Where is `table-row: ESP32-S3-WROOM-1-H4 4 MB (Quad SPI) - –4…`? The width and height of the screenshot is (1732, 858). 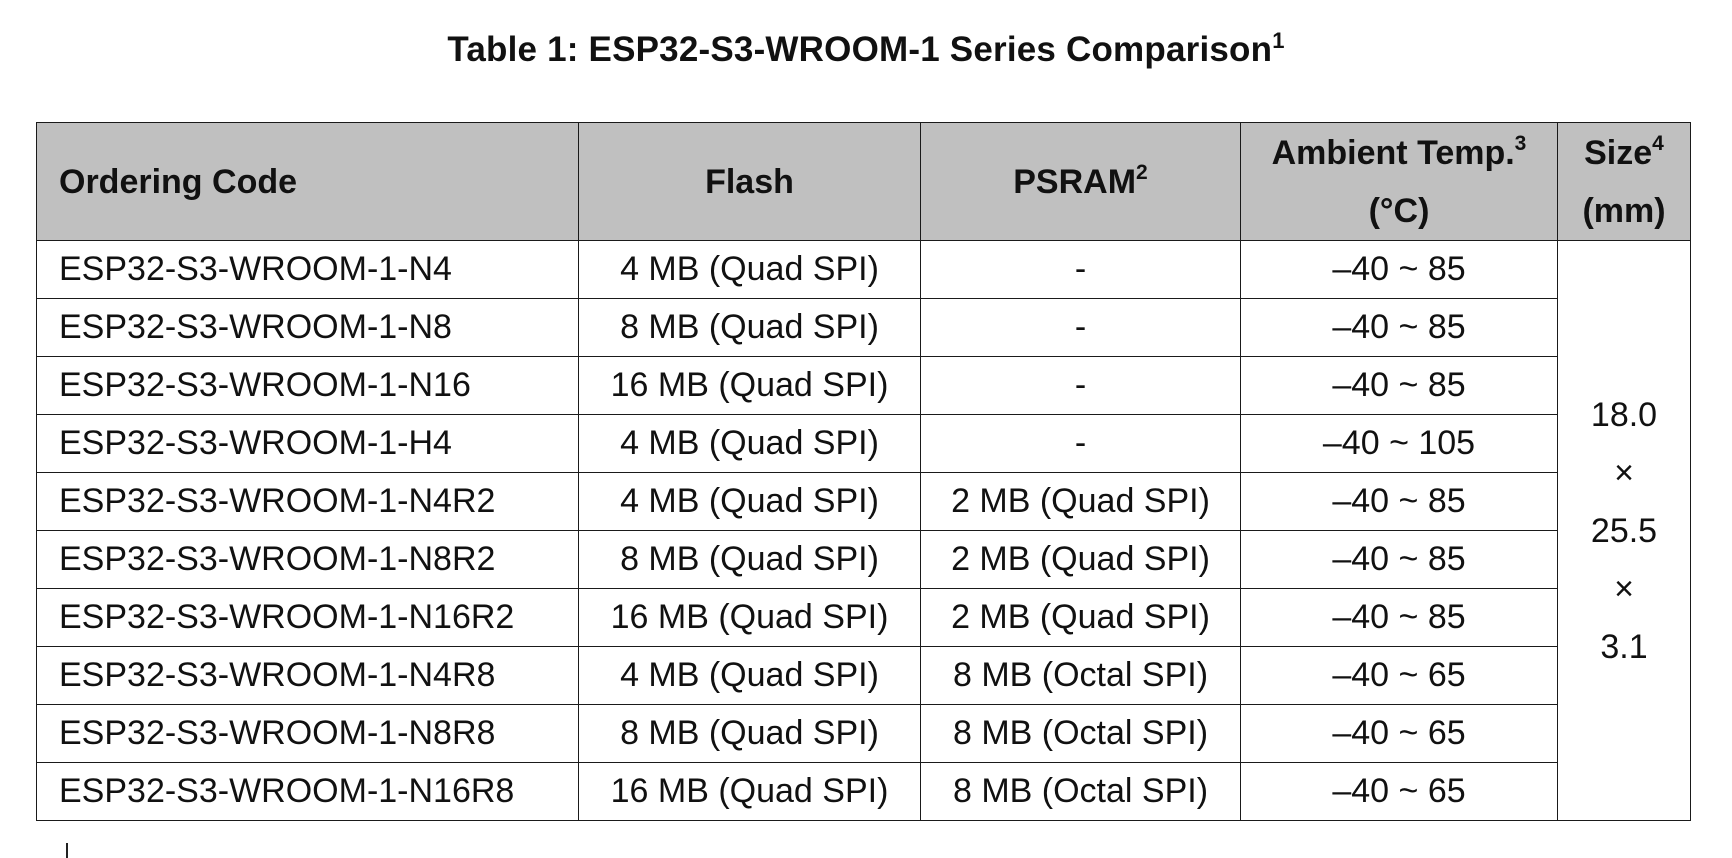 table-row: ESP32-S3-WROOM-1-H4 4 MB (Quad SPI) - –4… is located at coordinates (863, 443).